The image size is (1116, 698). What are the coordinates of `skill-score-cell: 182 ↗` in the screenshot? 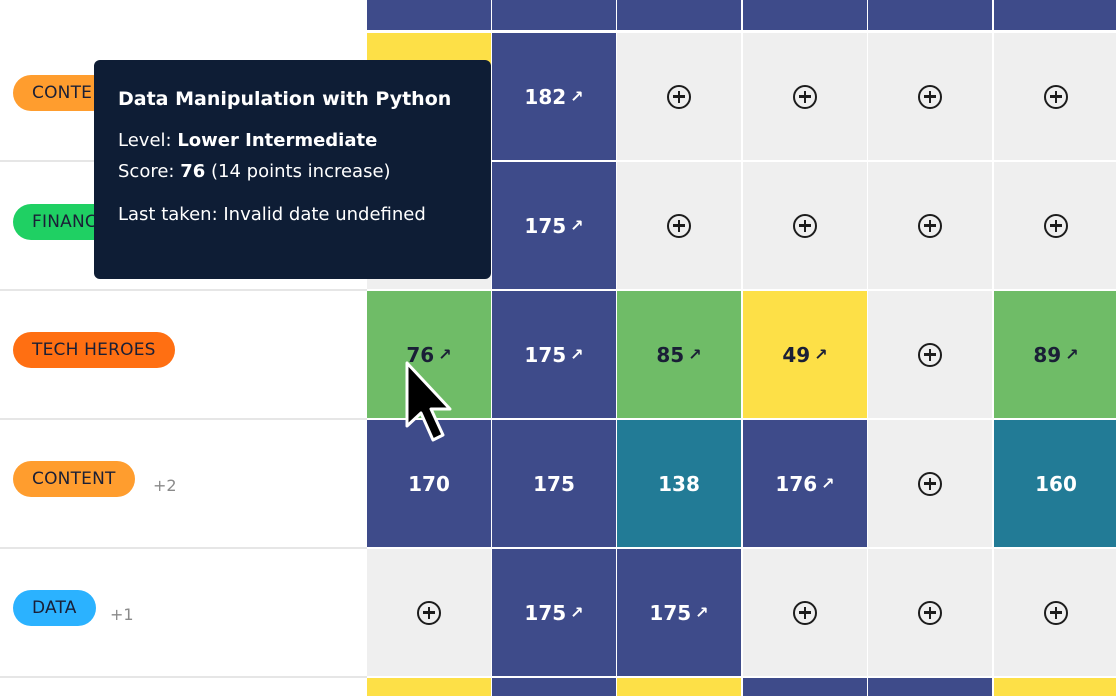 It's located at (555, 97).